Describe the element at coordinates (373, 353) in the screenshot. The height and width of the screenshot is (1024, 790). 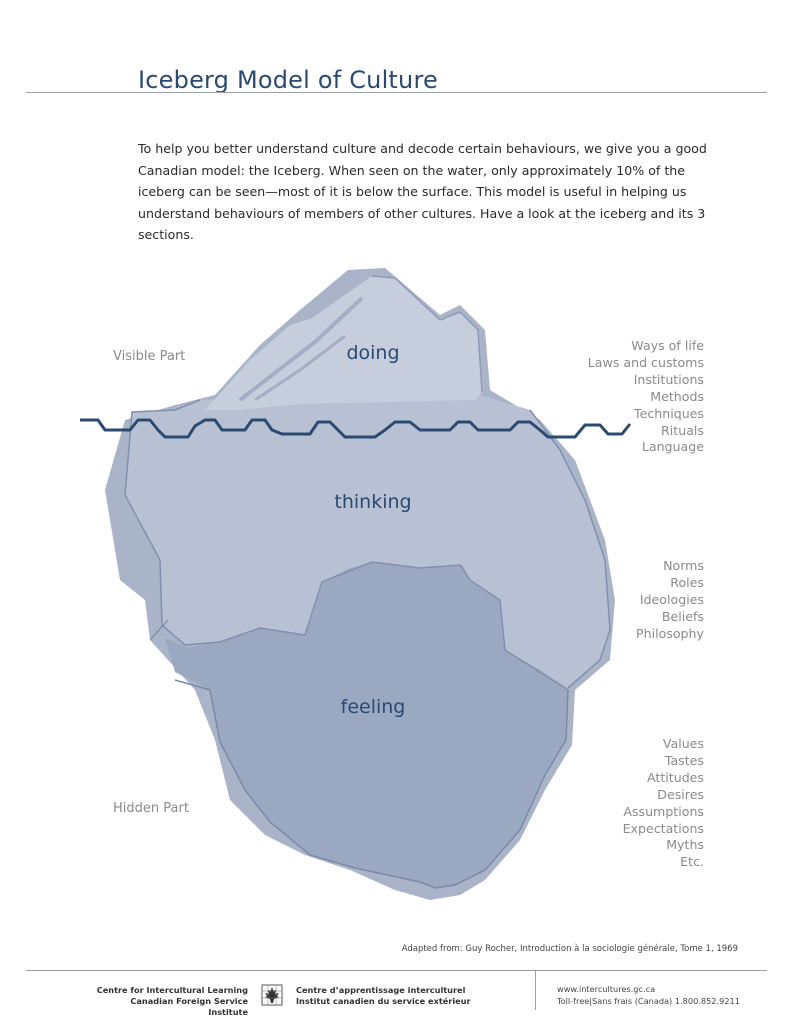
I see `zone-doing-label: doing` at that location.